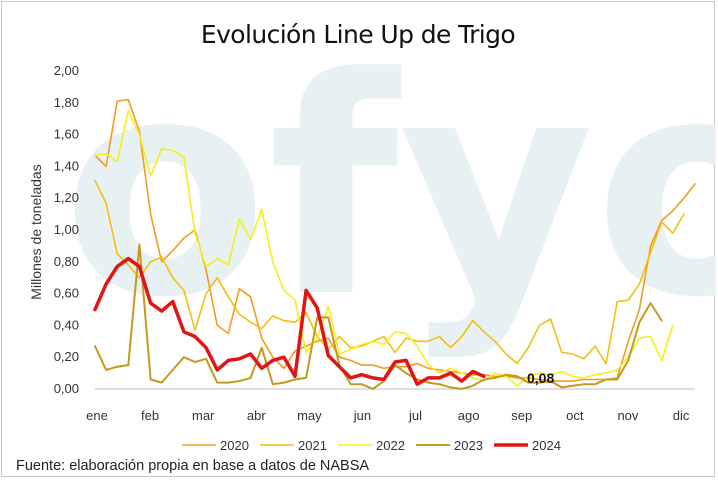 The image size is (718, 480). What do you see at coordinates (36, 231) in the screenshot?
I see `y-axis-label: Millones de toneladas` at bounding box center [36, 231].